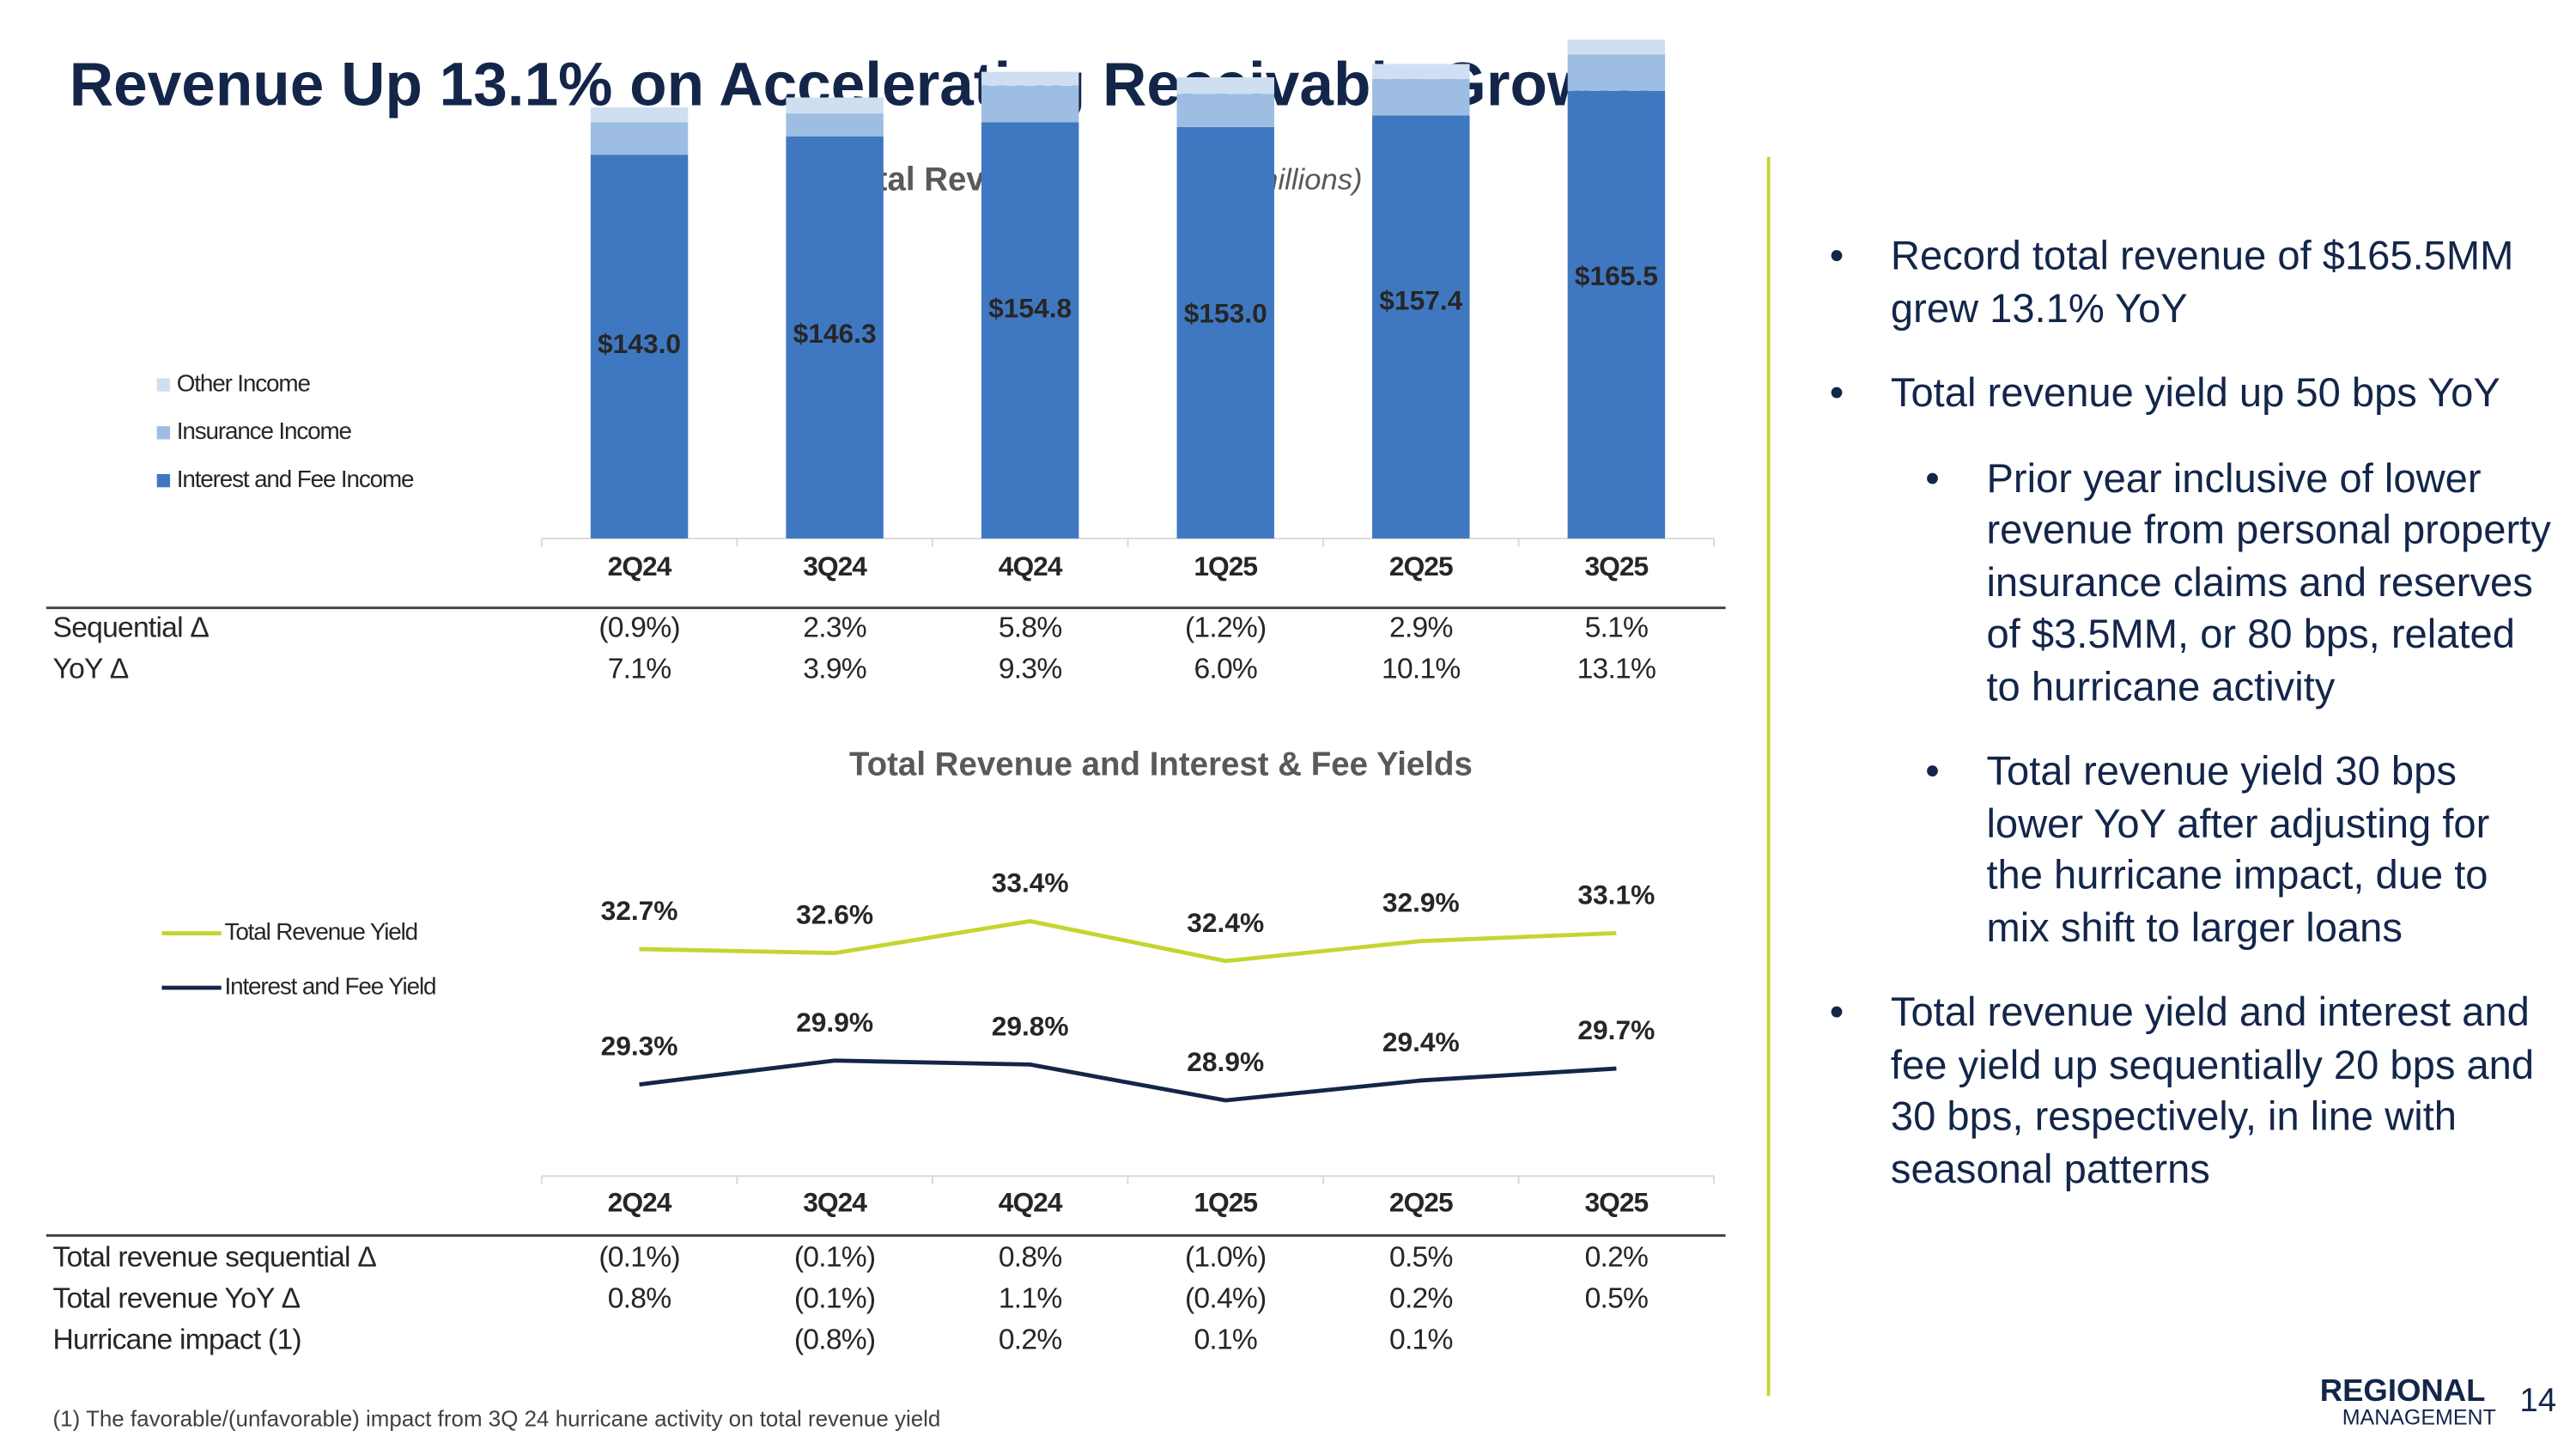  Describe the element at coordinates (834, 1339) in the screenshot. I see `table-cell: (0.8%)` at that location.